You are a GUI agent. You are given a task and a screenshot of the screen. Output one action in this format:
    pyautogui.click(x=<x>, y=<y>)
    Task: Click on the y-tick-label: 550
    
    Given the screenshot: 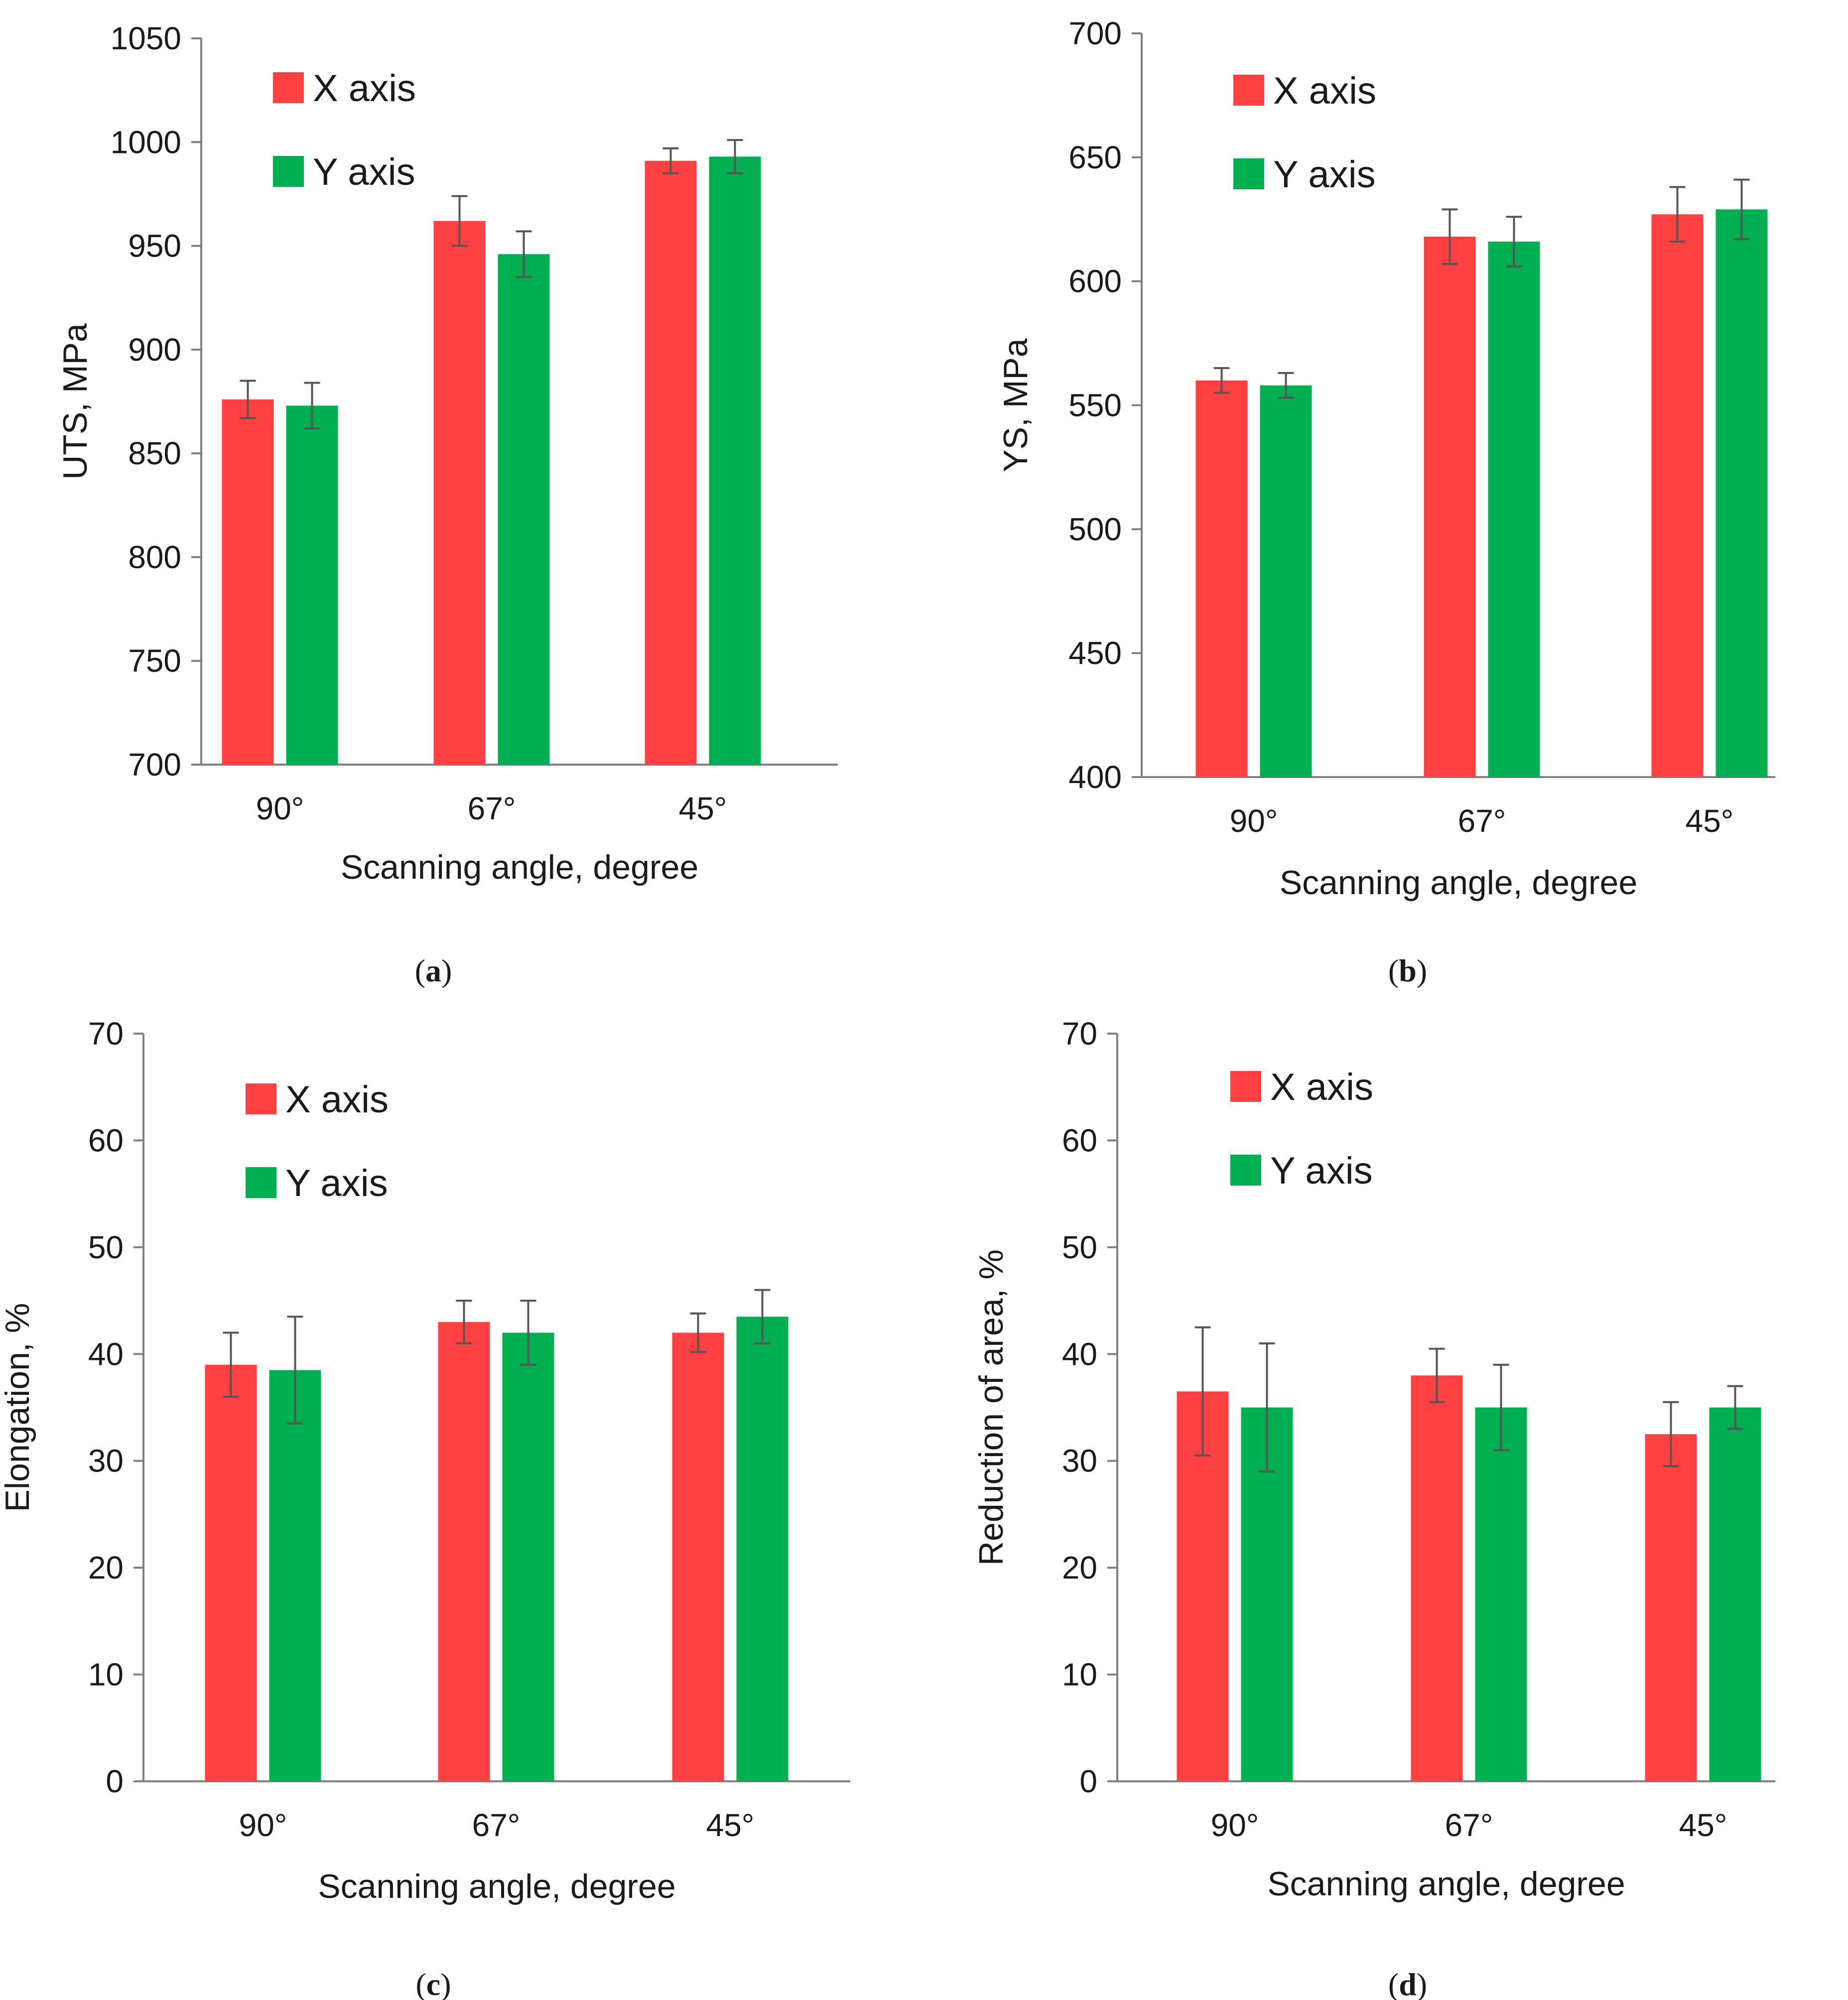 What is the action you would take?
    pyautogui.click(x=1095, y=405)
    